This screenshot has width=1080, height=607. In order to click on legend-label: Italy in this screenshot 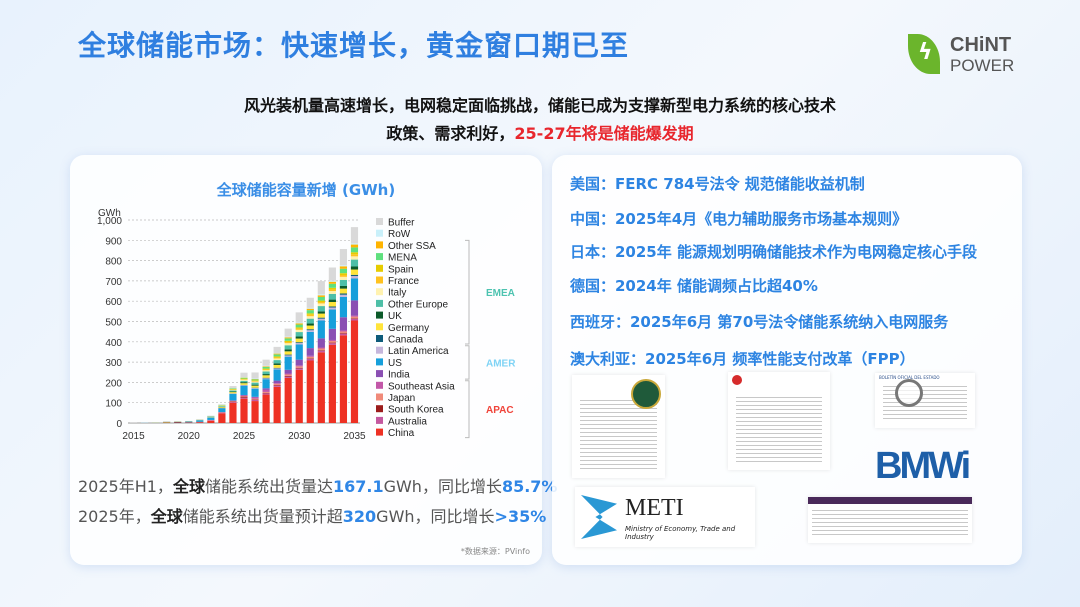, I will do `click(397, 293)`.